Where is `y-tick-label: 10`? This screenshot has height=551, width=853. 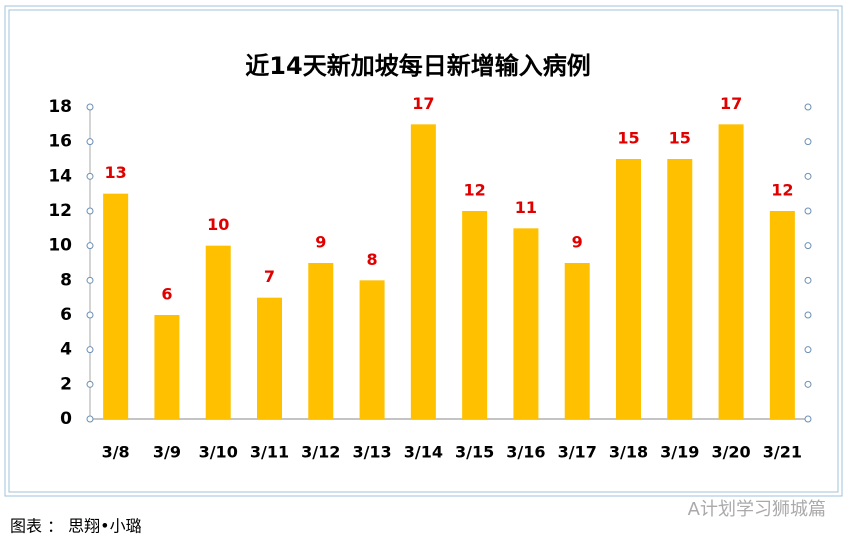 y-tick-label: 10 is located at coordinates (60, 246).